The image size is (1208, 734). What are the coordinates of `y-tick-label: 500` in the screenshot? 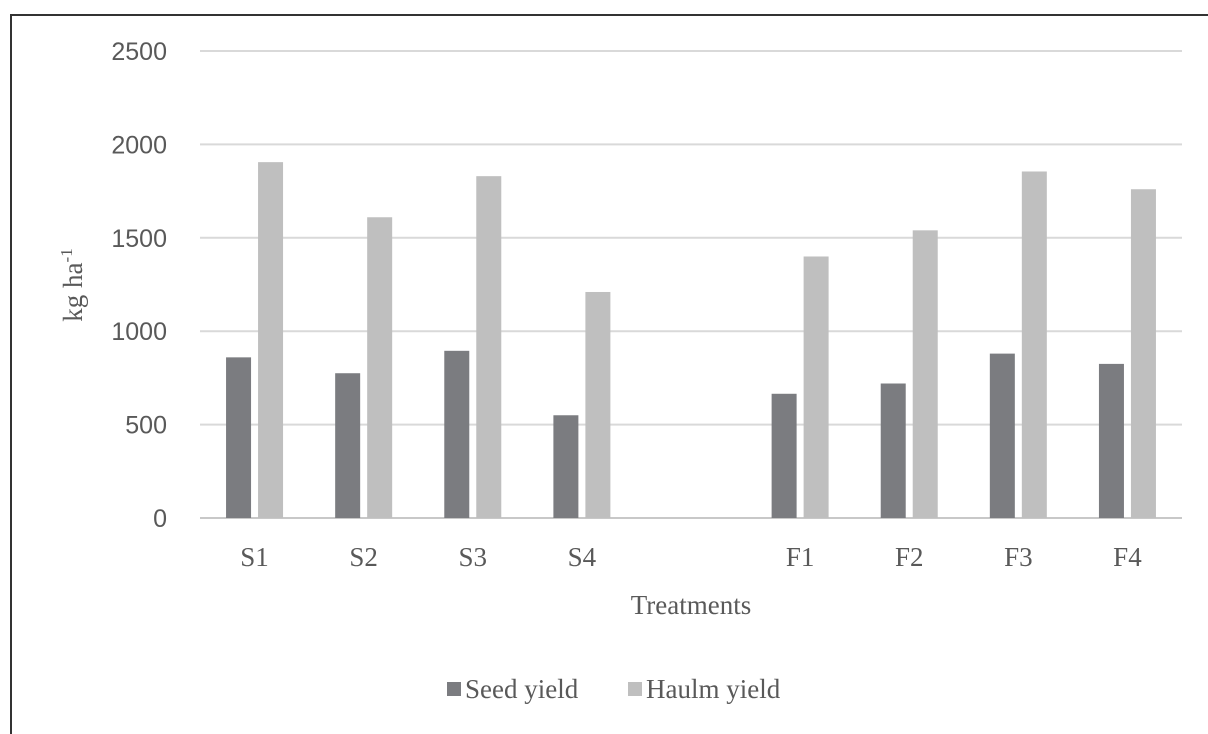 It's located at (146, 426).